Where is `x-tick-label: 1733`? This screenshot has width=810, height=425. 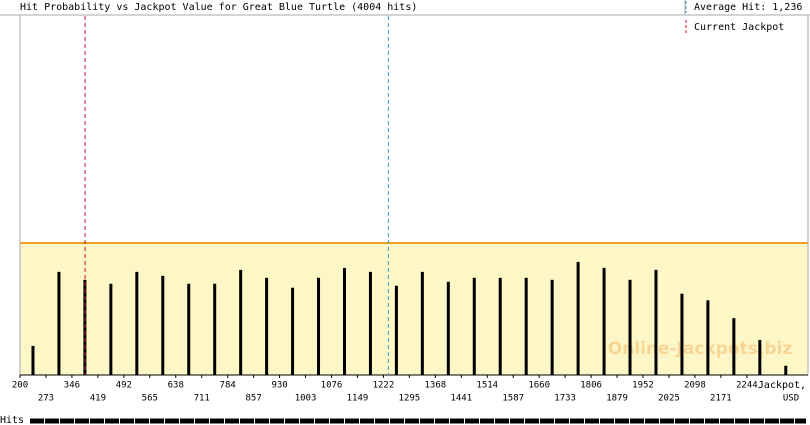
x-tick-label: 1733 is located at coordinates (565, 399).